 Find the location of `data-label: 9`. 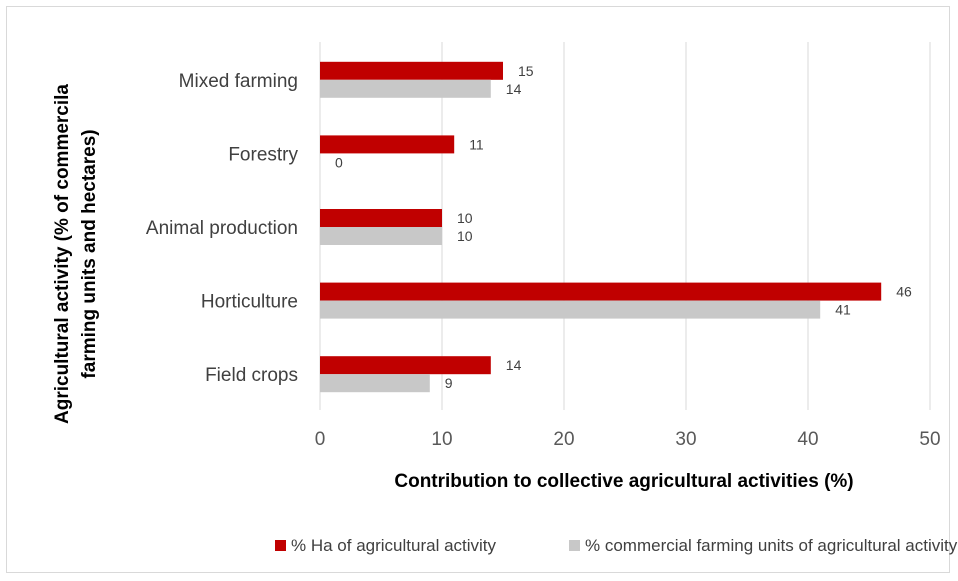

data-label: 9 is located at coordinates (449, 383).